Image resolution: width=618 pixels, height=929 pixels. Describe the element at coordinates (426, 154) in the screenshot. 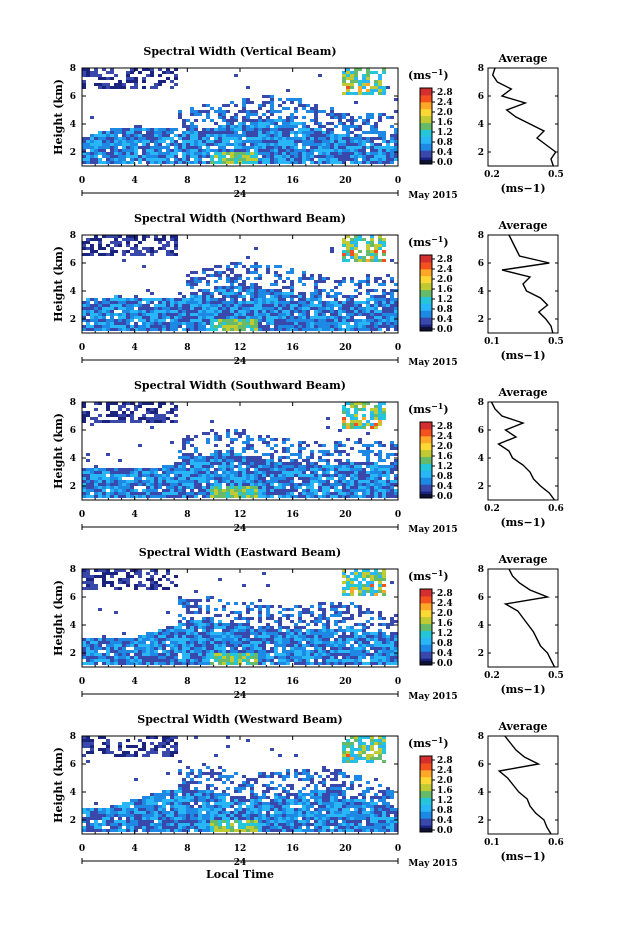

I see `colorbar-segment` at that location.